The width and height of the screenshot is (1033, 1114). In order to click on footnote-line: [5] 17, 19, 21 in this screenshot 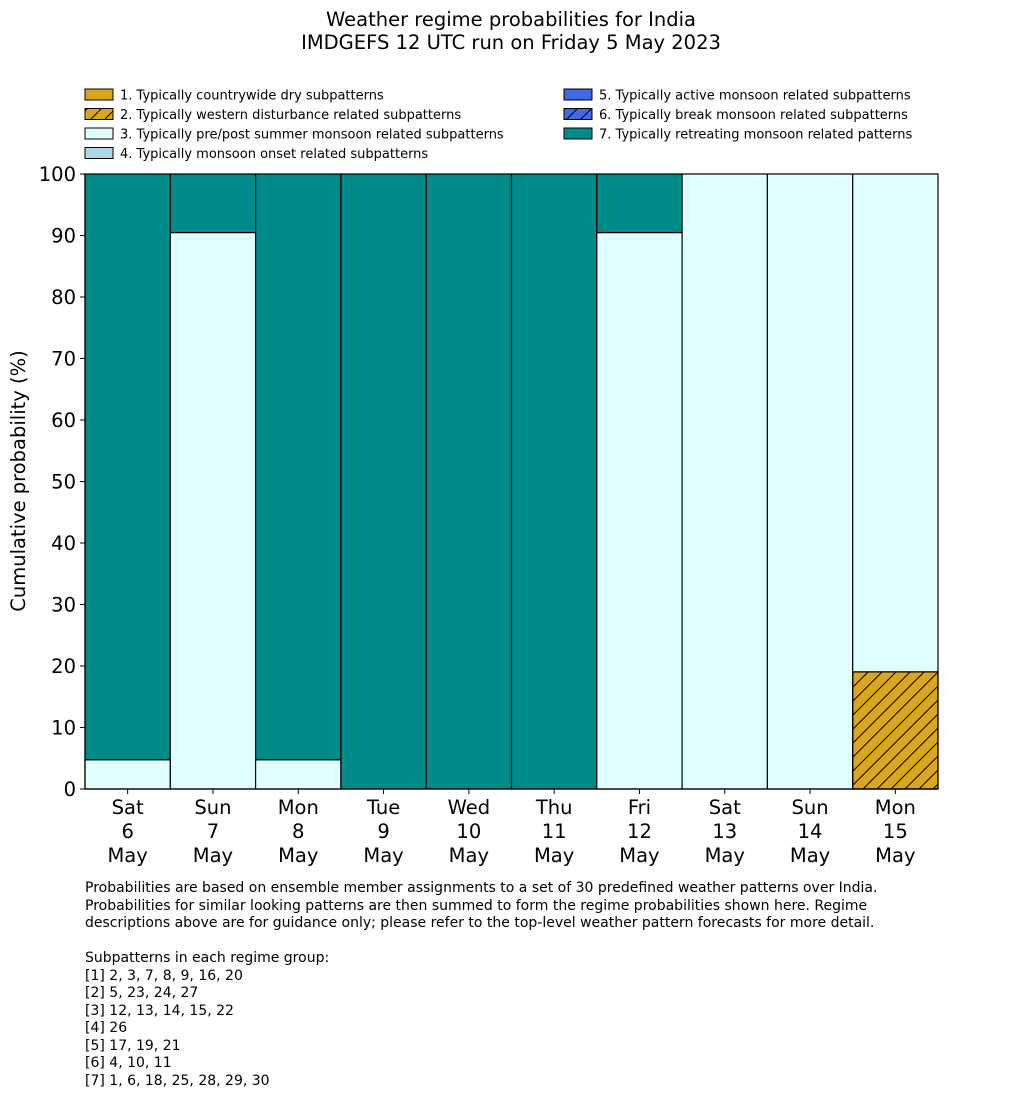, I will do `click(133, 1045)`.